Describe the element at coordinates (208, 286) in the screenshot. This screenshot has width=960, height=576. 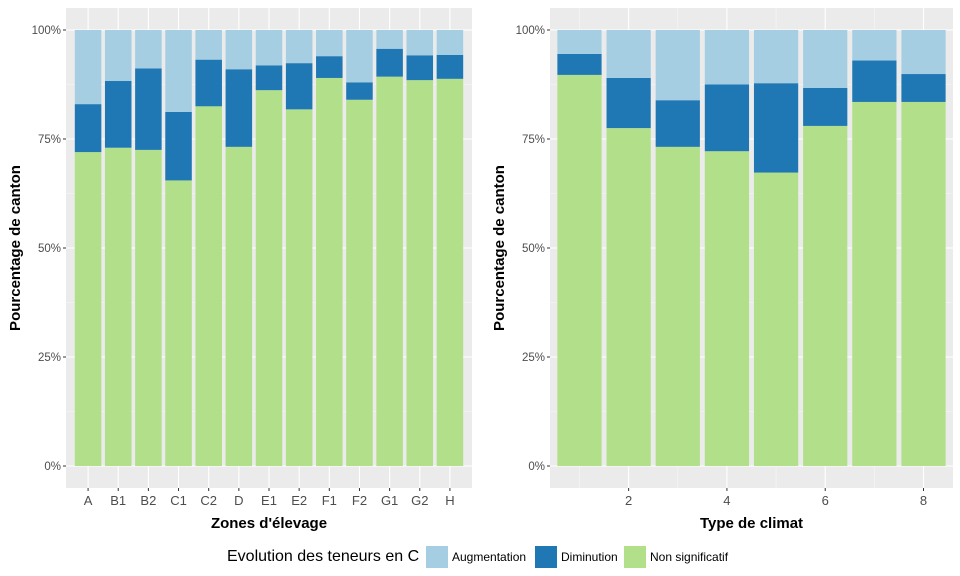
I see `bar-non-significatif-c2` at that location.